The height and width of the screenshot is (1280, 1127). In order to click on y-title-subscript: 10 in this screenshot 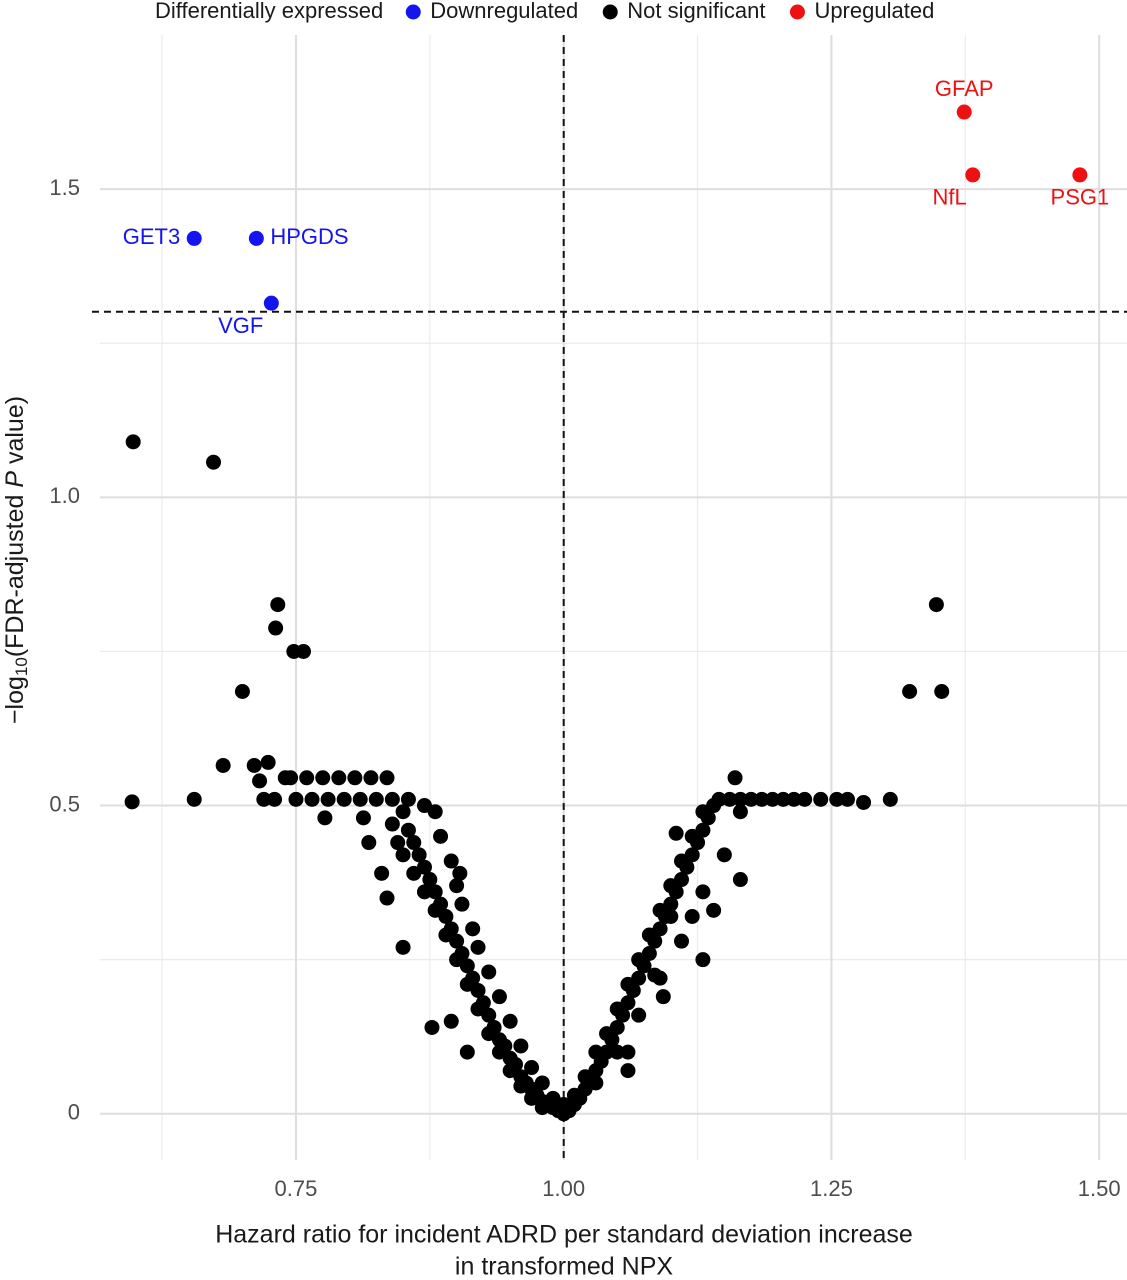, I will do `click(21, 666)`.